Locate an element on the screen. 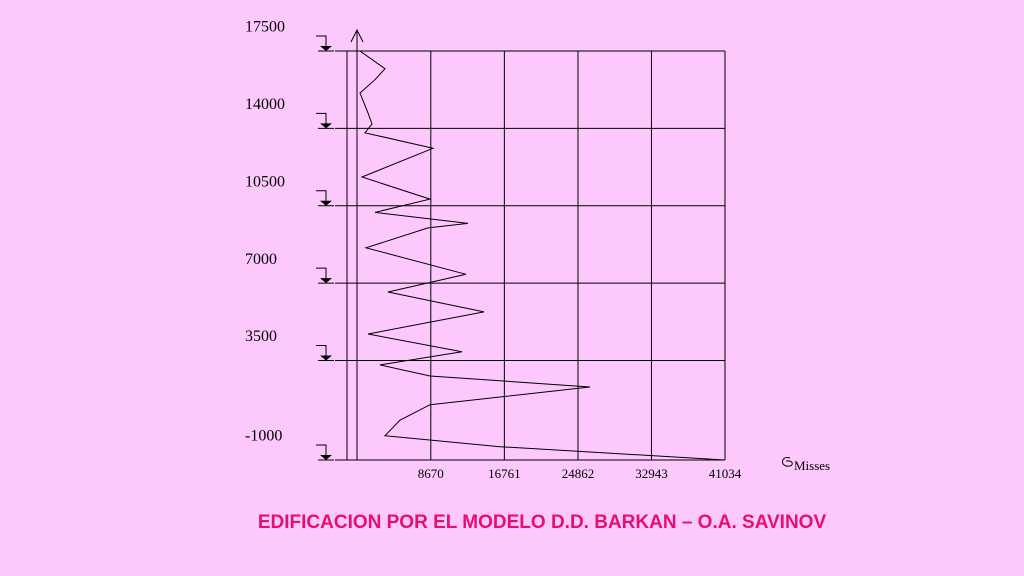  x-axis-label: Misses is located at coordinates (812, 465).